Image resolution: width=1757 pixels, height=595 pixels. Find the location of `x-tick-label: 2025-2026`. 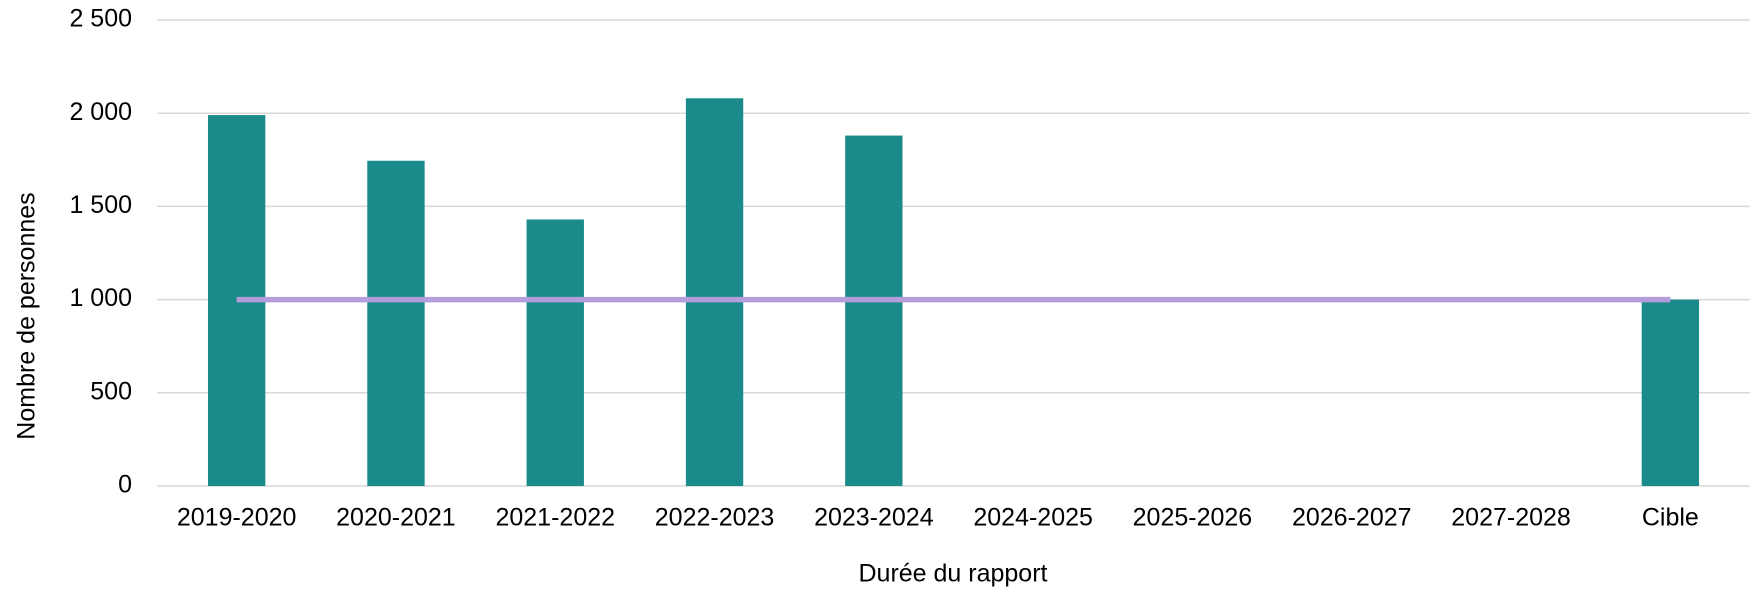

x-tick-label: 2025-2026 is located at coordinates (1193, 518).